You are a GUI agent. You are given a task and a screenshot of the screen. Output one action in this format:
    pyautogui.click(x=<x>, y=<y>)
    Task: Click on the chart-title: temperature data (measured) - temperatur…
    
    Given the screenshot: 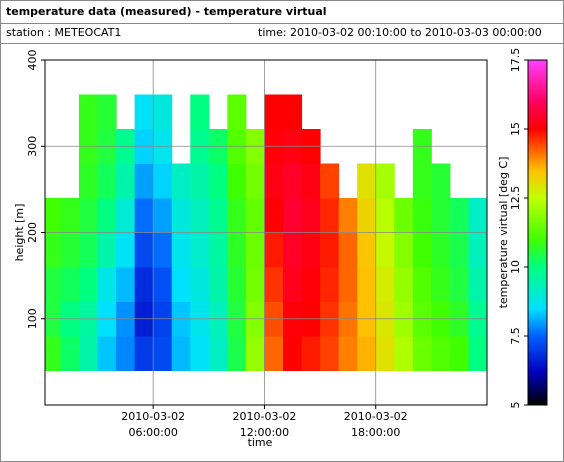 What is the action you would take?
    pyautogui.click(x=166, y=11)
    